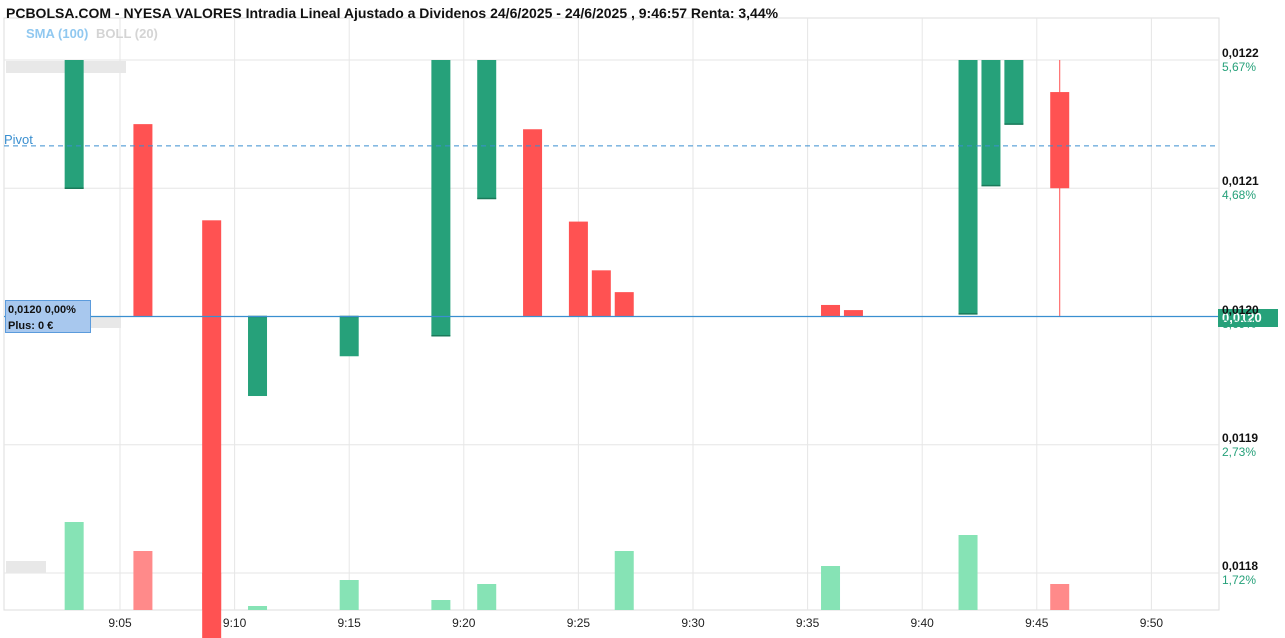 The image size is (1285, 638). Describe the element at coordinates (349, 623) in the screenshot. I see `x-tick-label: 9:15` at that location.